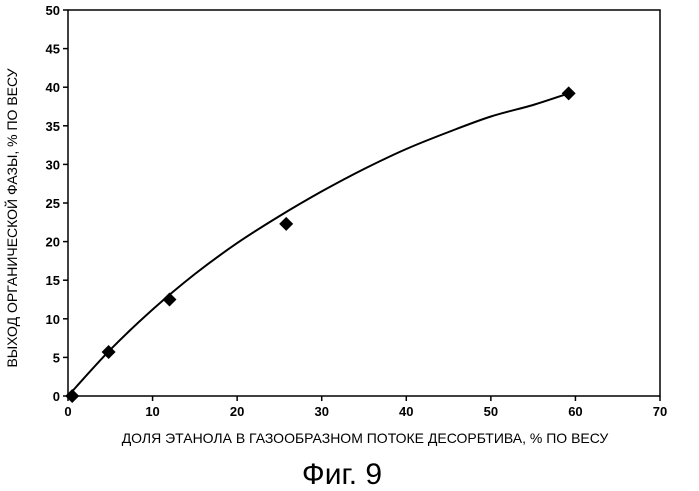 Image resolution: width=699 pixels, height=491 pixels. I want to click on y-tick-label: 15, so click(53, 280).